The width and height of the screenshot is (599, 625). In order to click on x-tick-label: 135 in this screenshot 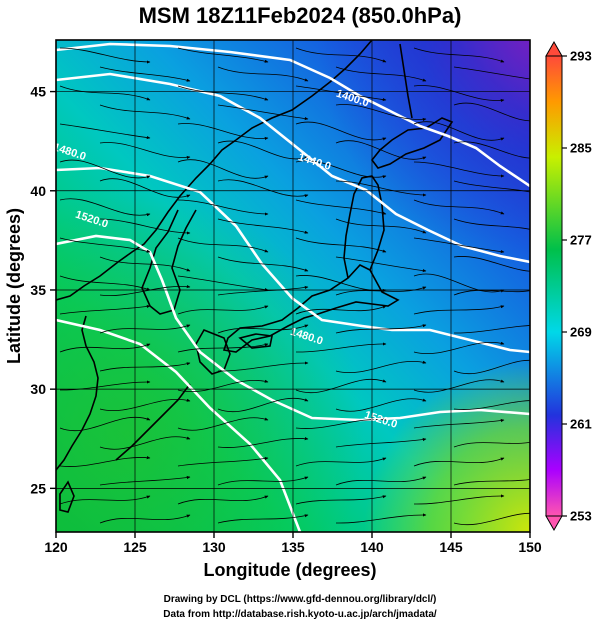, I will do `click(293, 547)`.